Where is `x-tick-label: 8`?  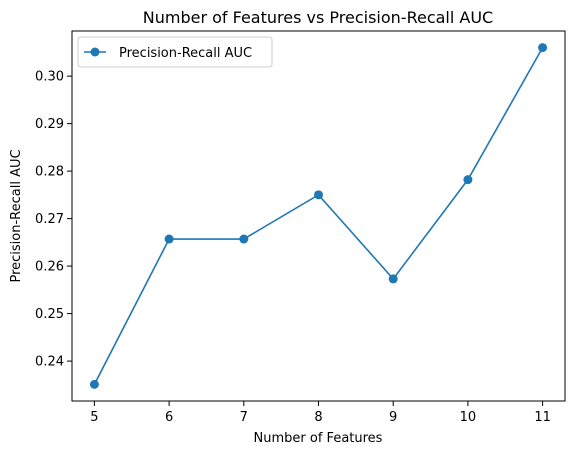
x-tick-label: 8 is located at coordinates (318, 417).